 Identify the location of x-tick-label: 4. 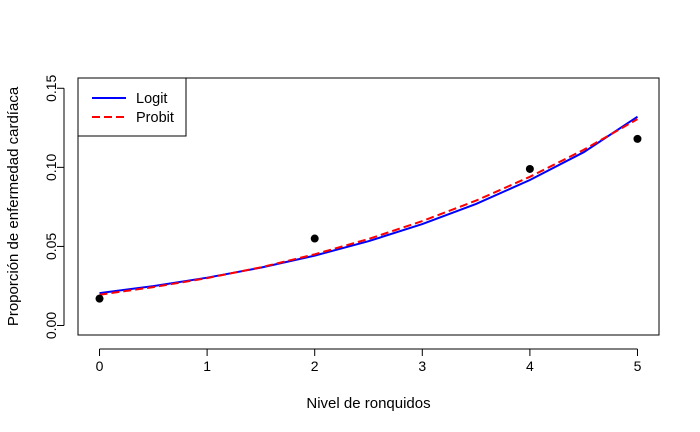
(530, 366).